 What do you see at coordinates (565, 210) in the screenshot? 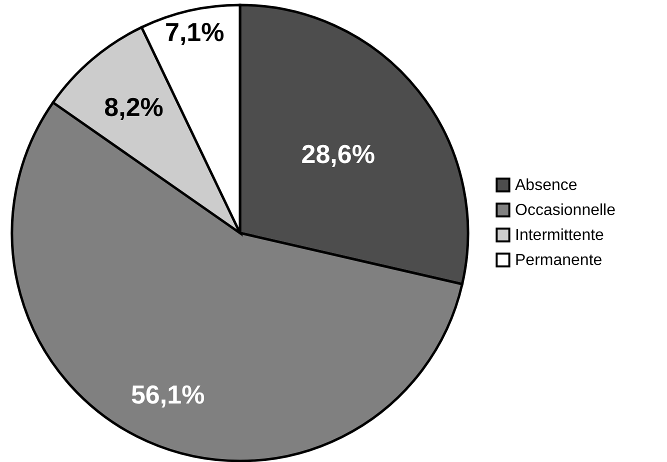
I see `legend-label: Occasionnelle` at bounding box center [565, 210].